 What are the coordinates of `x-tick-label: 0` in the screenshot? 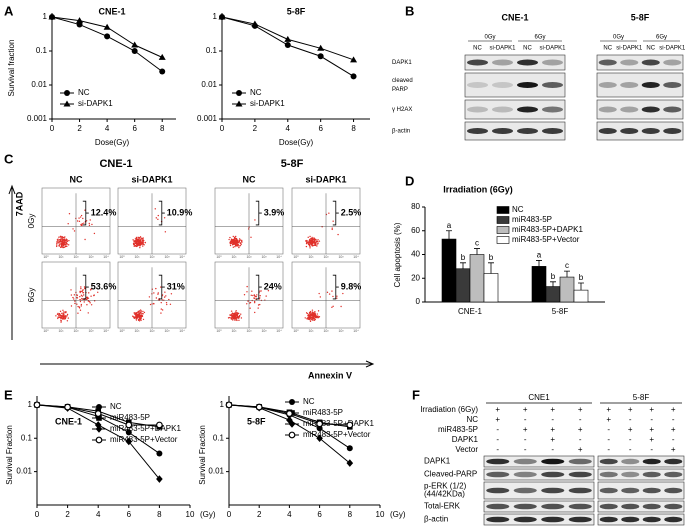 It's located at (37, 514).